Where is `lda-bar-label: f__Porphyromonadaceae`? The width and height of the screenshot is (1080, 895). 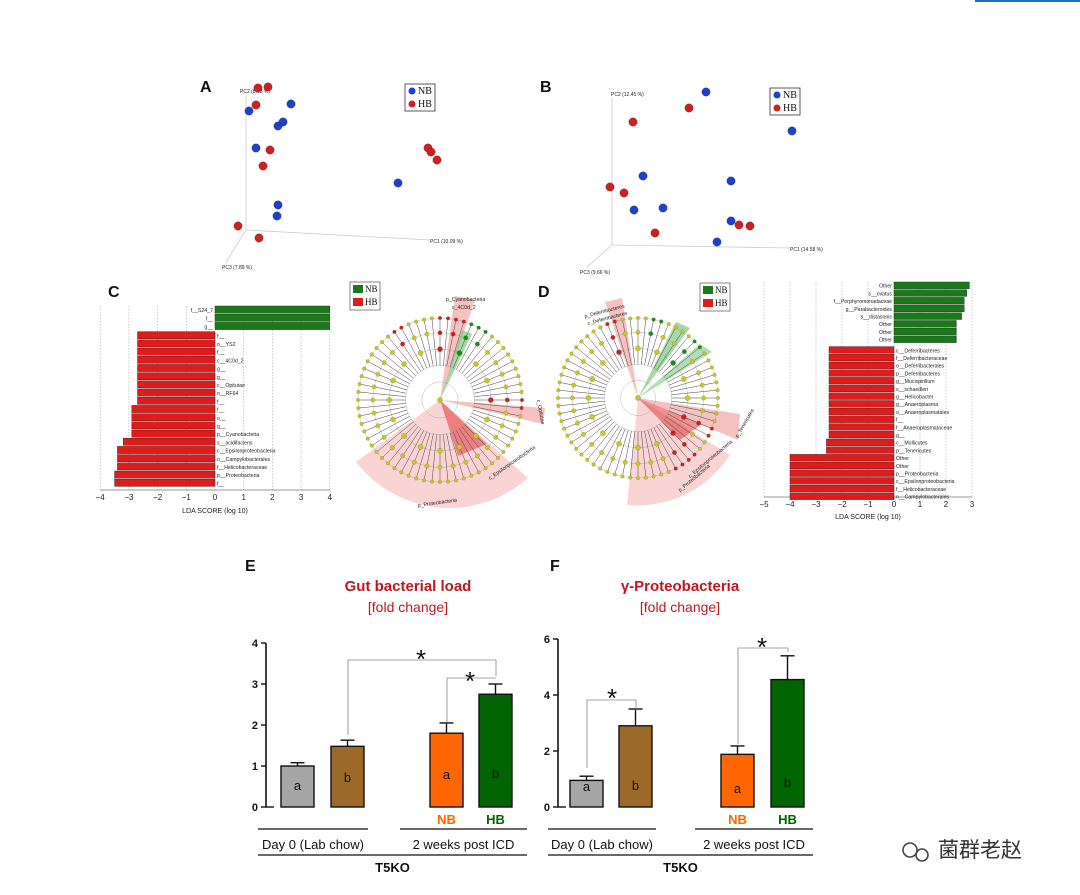
lda-bar-label: f__Porphyromonadaceae is located at coordinates (863, 302).